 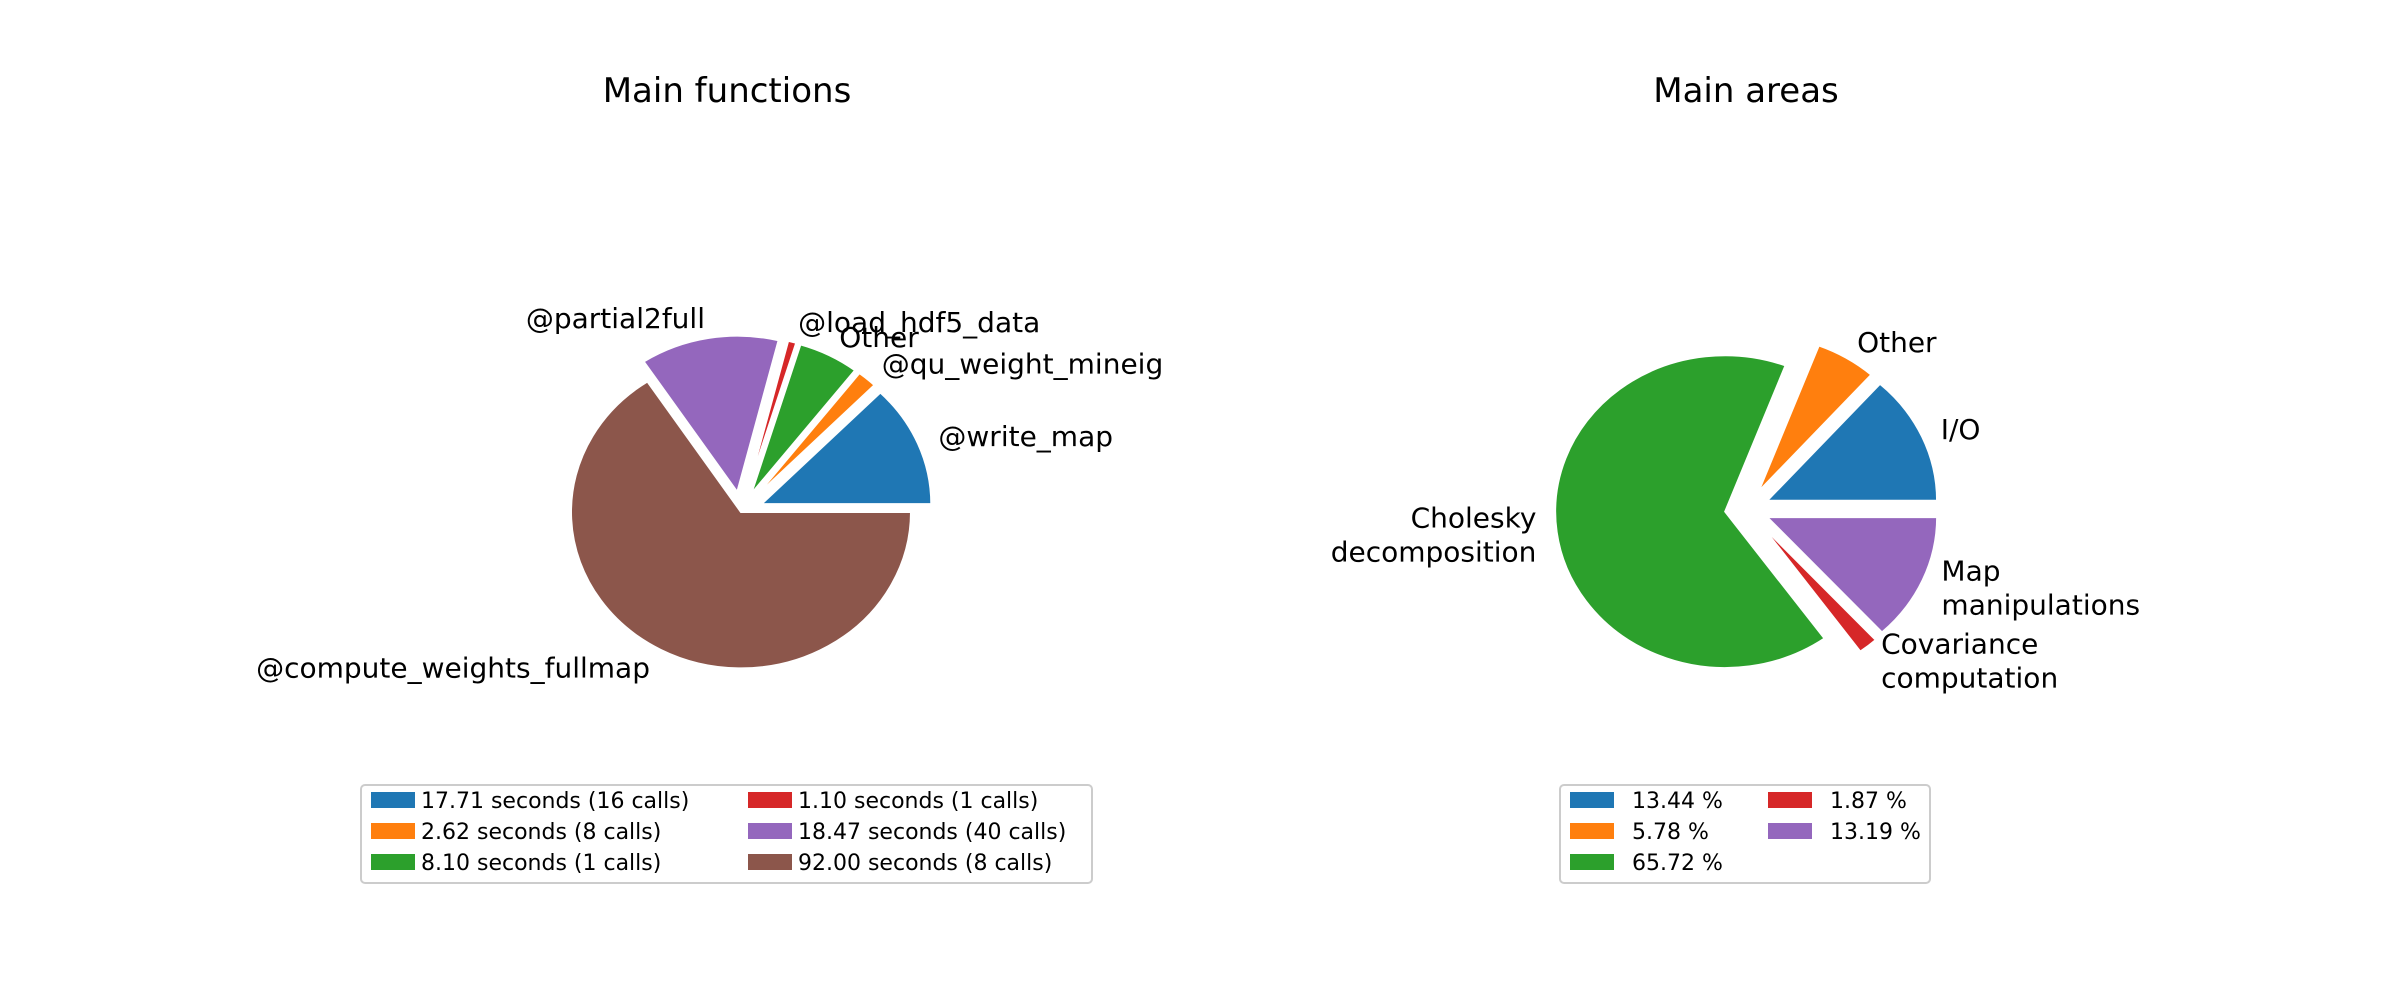 I want to click on slice-partial2full, so click(x=711, y=414).